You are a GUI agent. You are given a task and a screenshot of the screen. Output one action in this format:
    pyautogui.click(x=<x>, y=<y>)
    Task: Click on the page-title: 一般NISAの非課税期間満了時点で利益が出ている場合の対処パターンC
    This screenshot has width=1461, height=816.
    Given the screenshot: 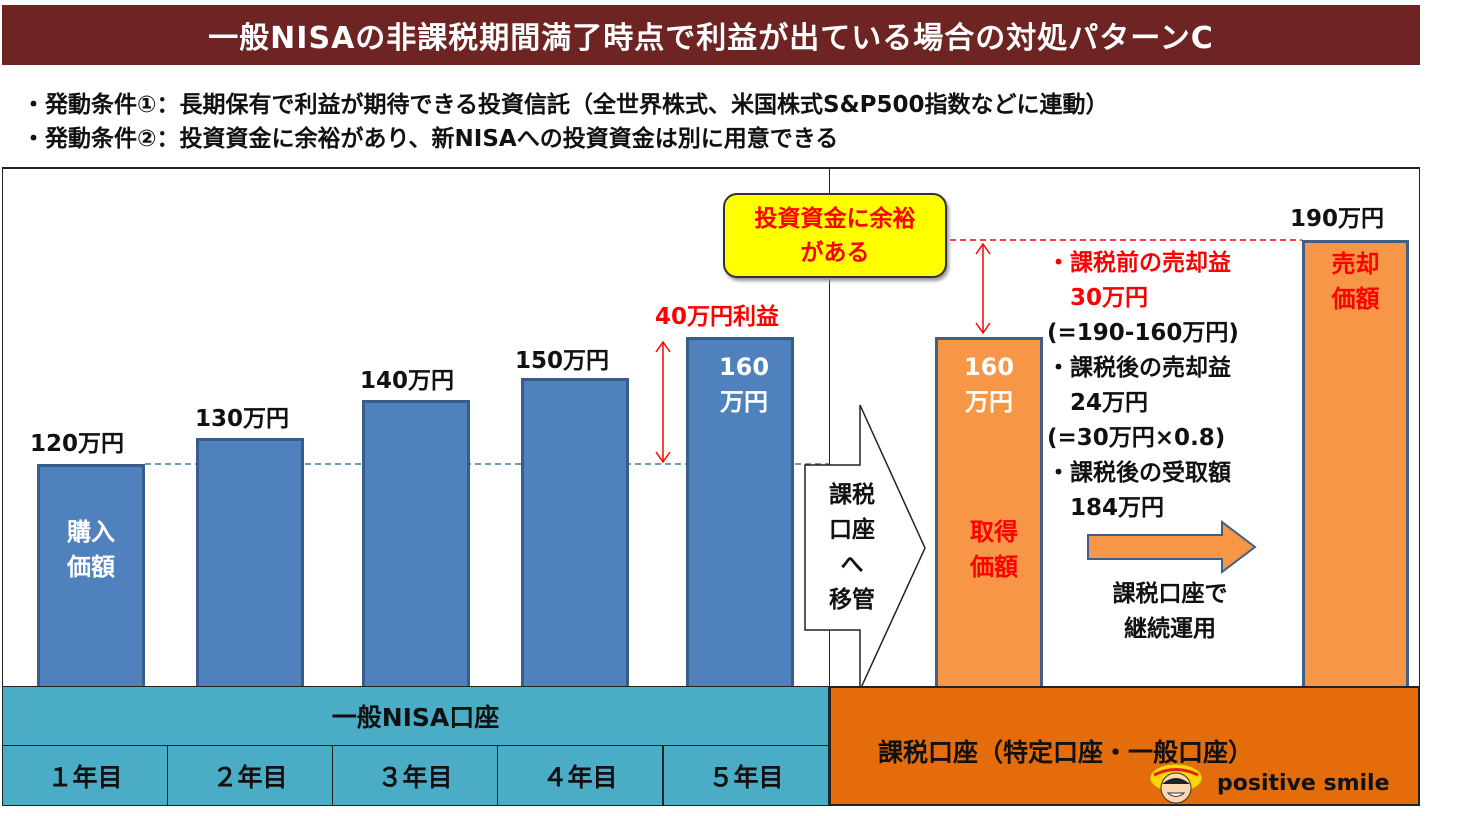 What is the action you would take?
    pyautogui.click(x=711, y=35)
    